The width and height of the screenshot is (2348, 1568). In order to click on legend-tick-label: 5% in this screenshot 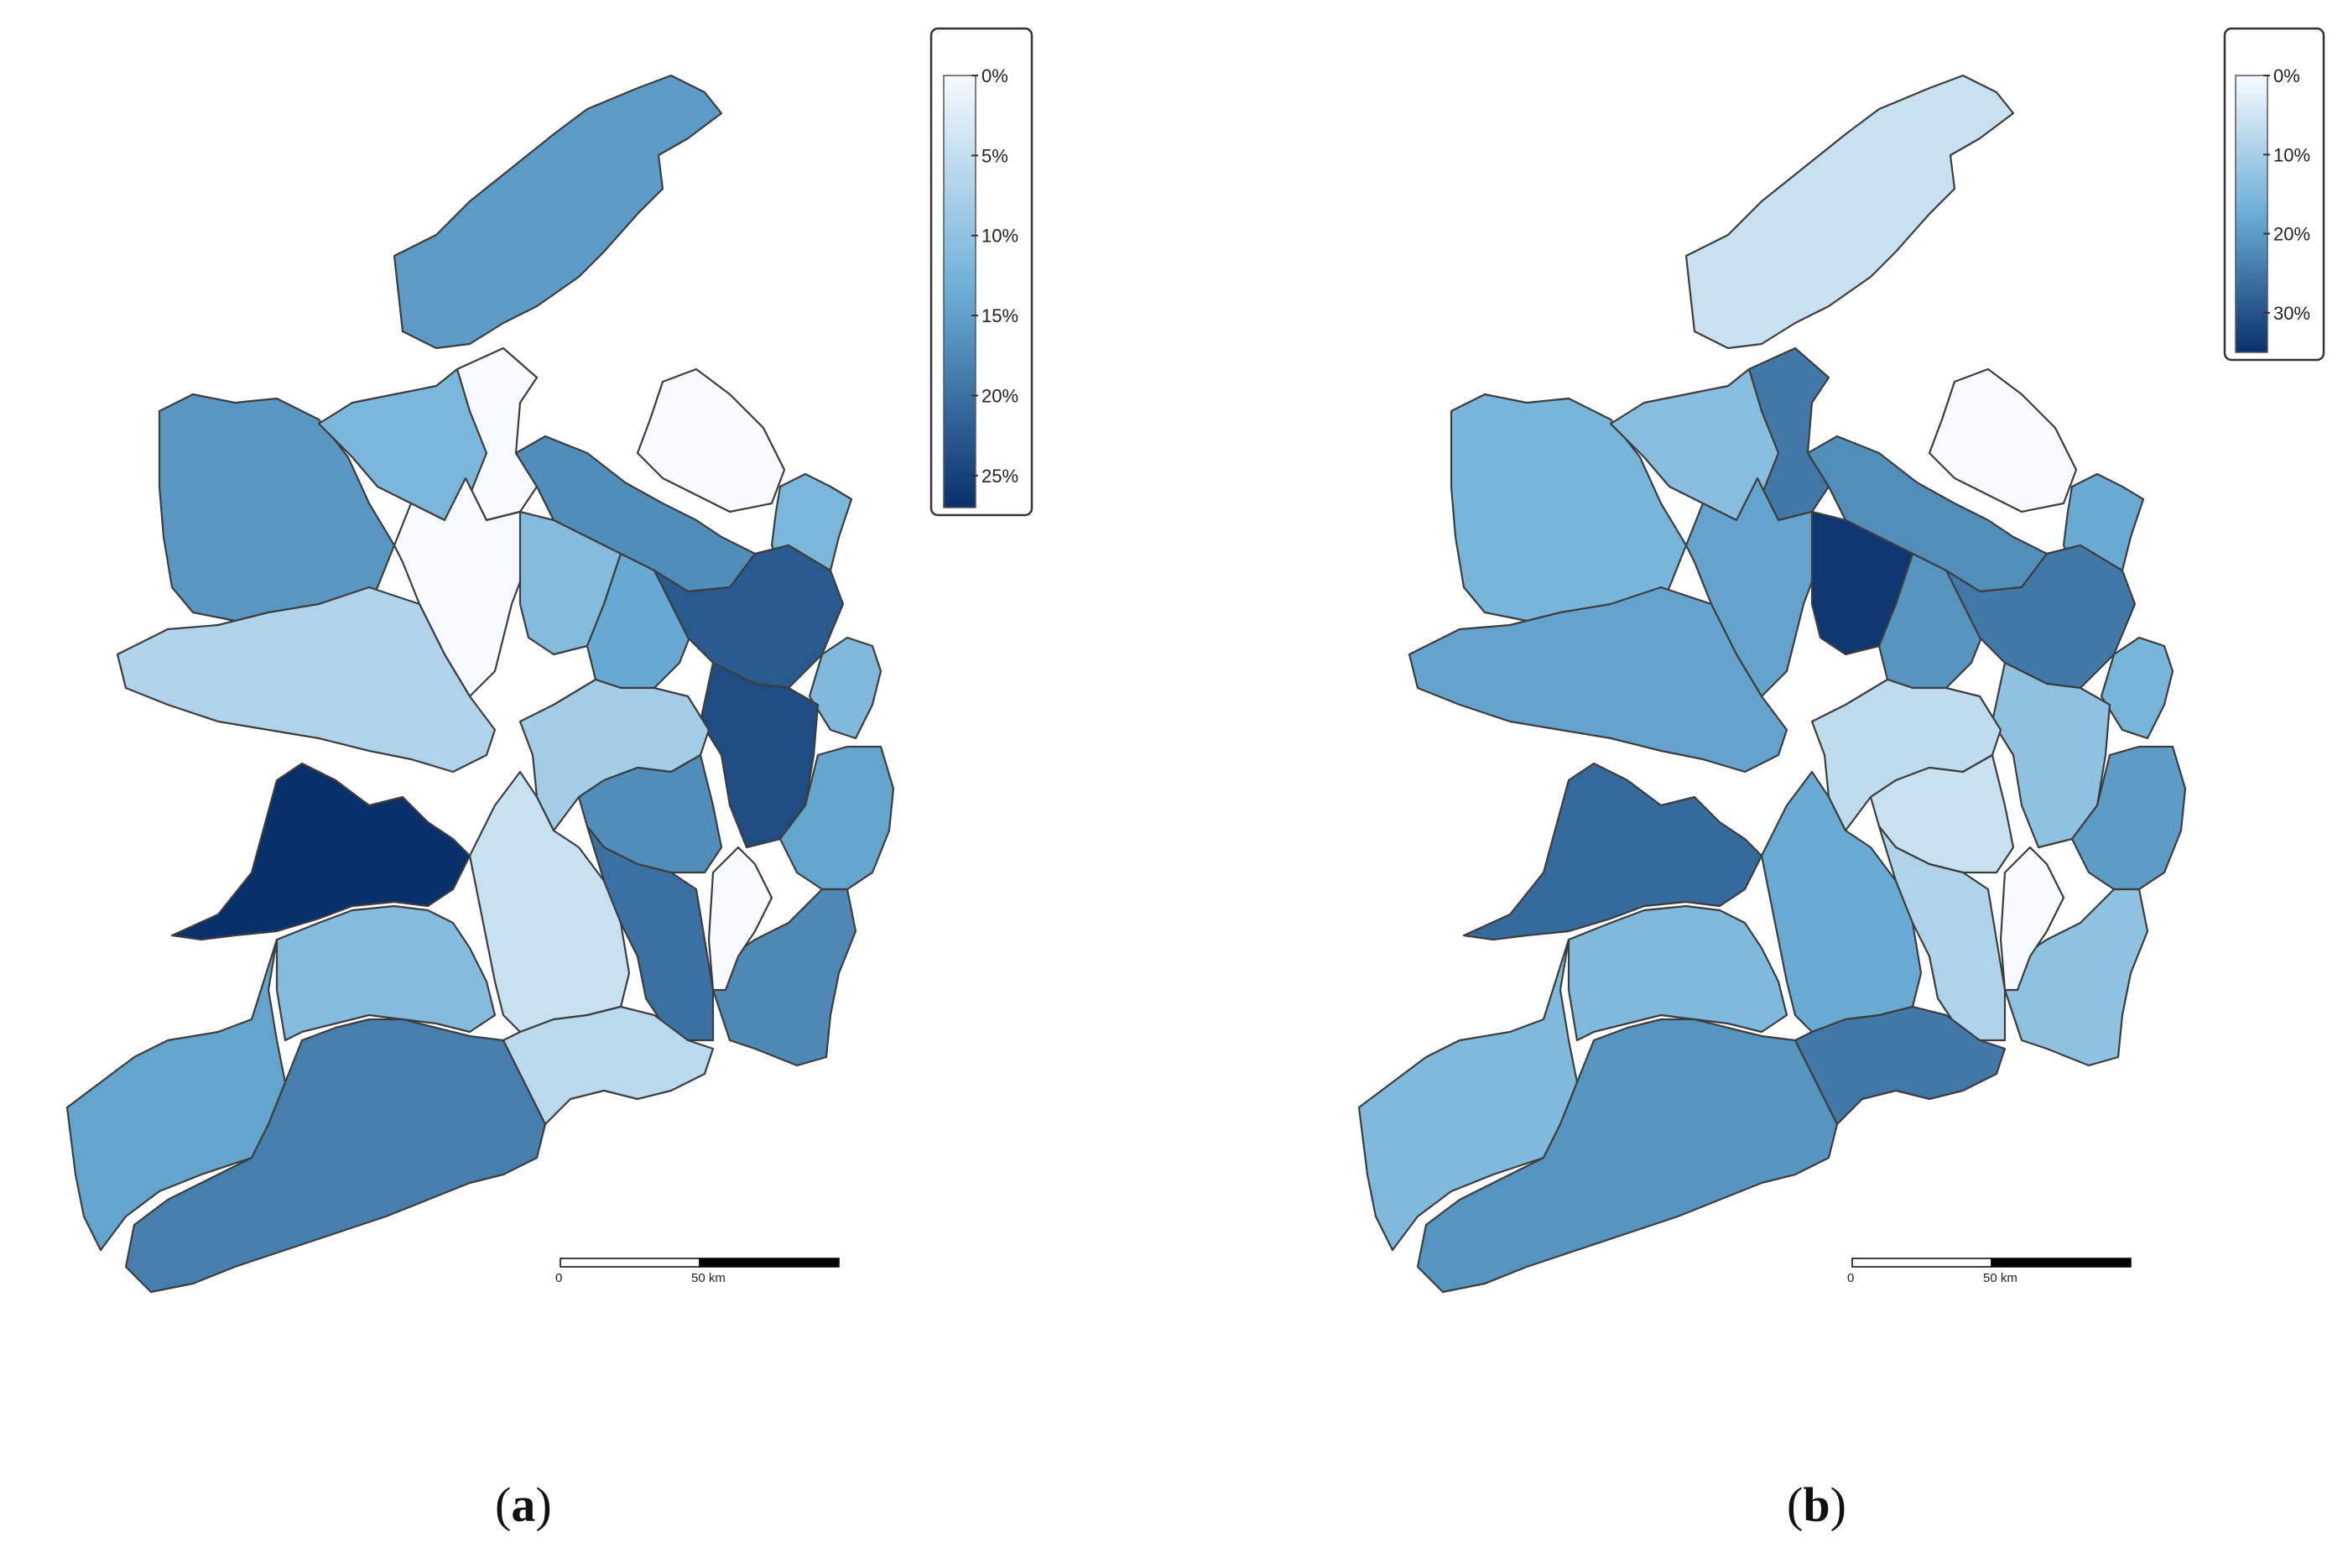, I will do `click(994, 156)`.